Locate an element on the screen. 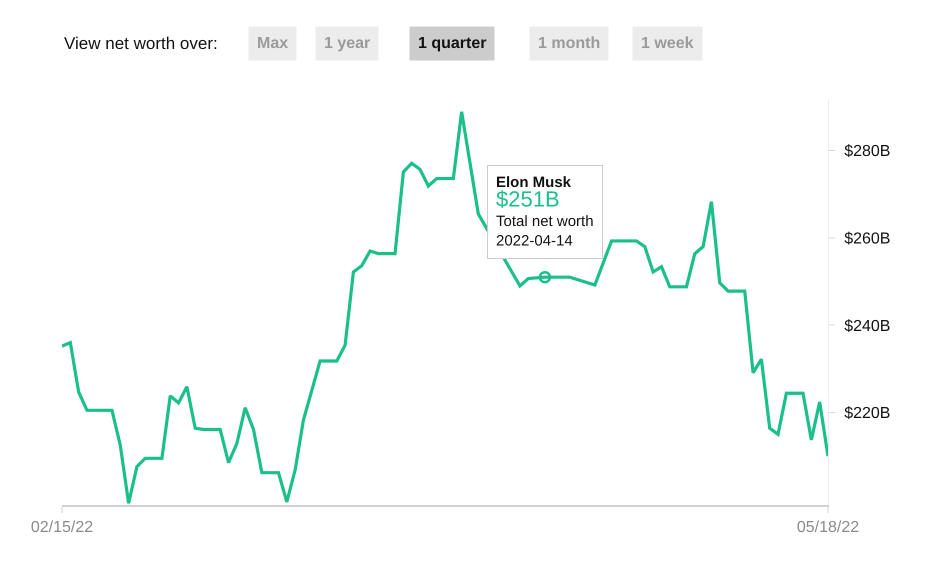 Image resolution: width=931 pixels, height=568 pixels. text: 1 year is located at coordinates (347, 43).